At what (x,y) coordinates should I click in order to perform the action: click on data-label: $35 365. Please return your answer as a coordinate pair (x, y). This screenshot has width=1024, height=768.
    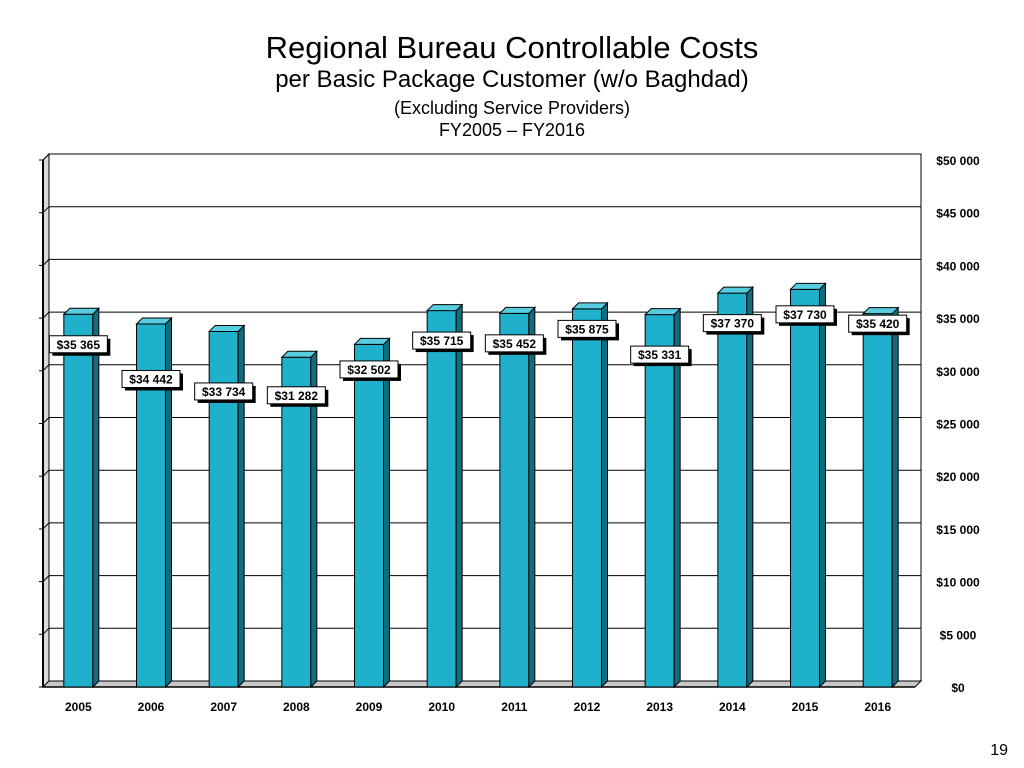
    Looking at the image, I should click on (79, 345).